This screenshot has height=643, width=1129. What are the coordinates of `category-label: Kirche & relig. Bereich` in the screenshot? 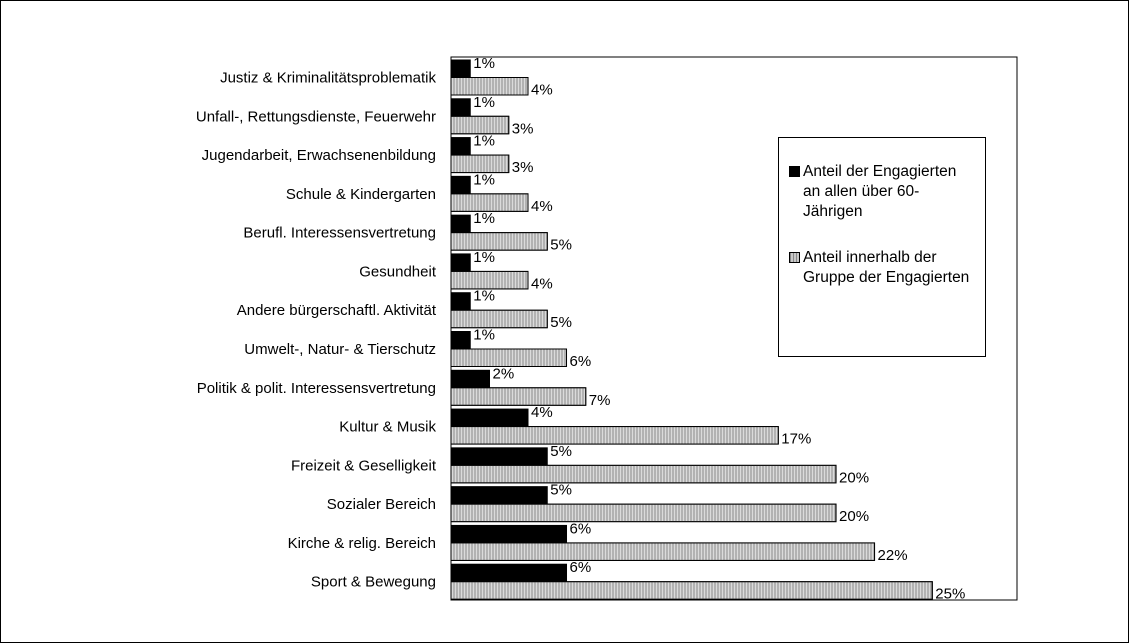 It's located at (362, 543).